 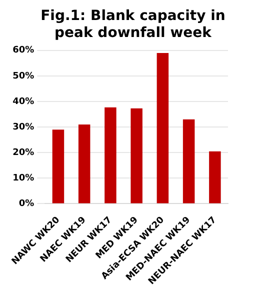 I want to click on y-tick-label: 20%, so click(x=23, y=153).